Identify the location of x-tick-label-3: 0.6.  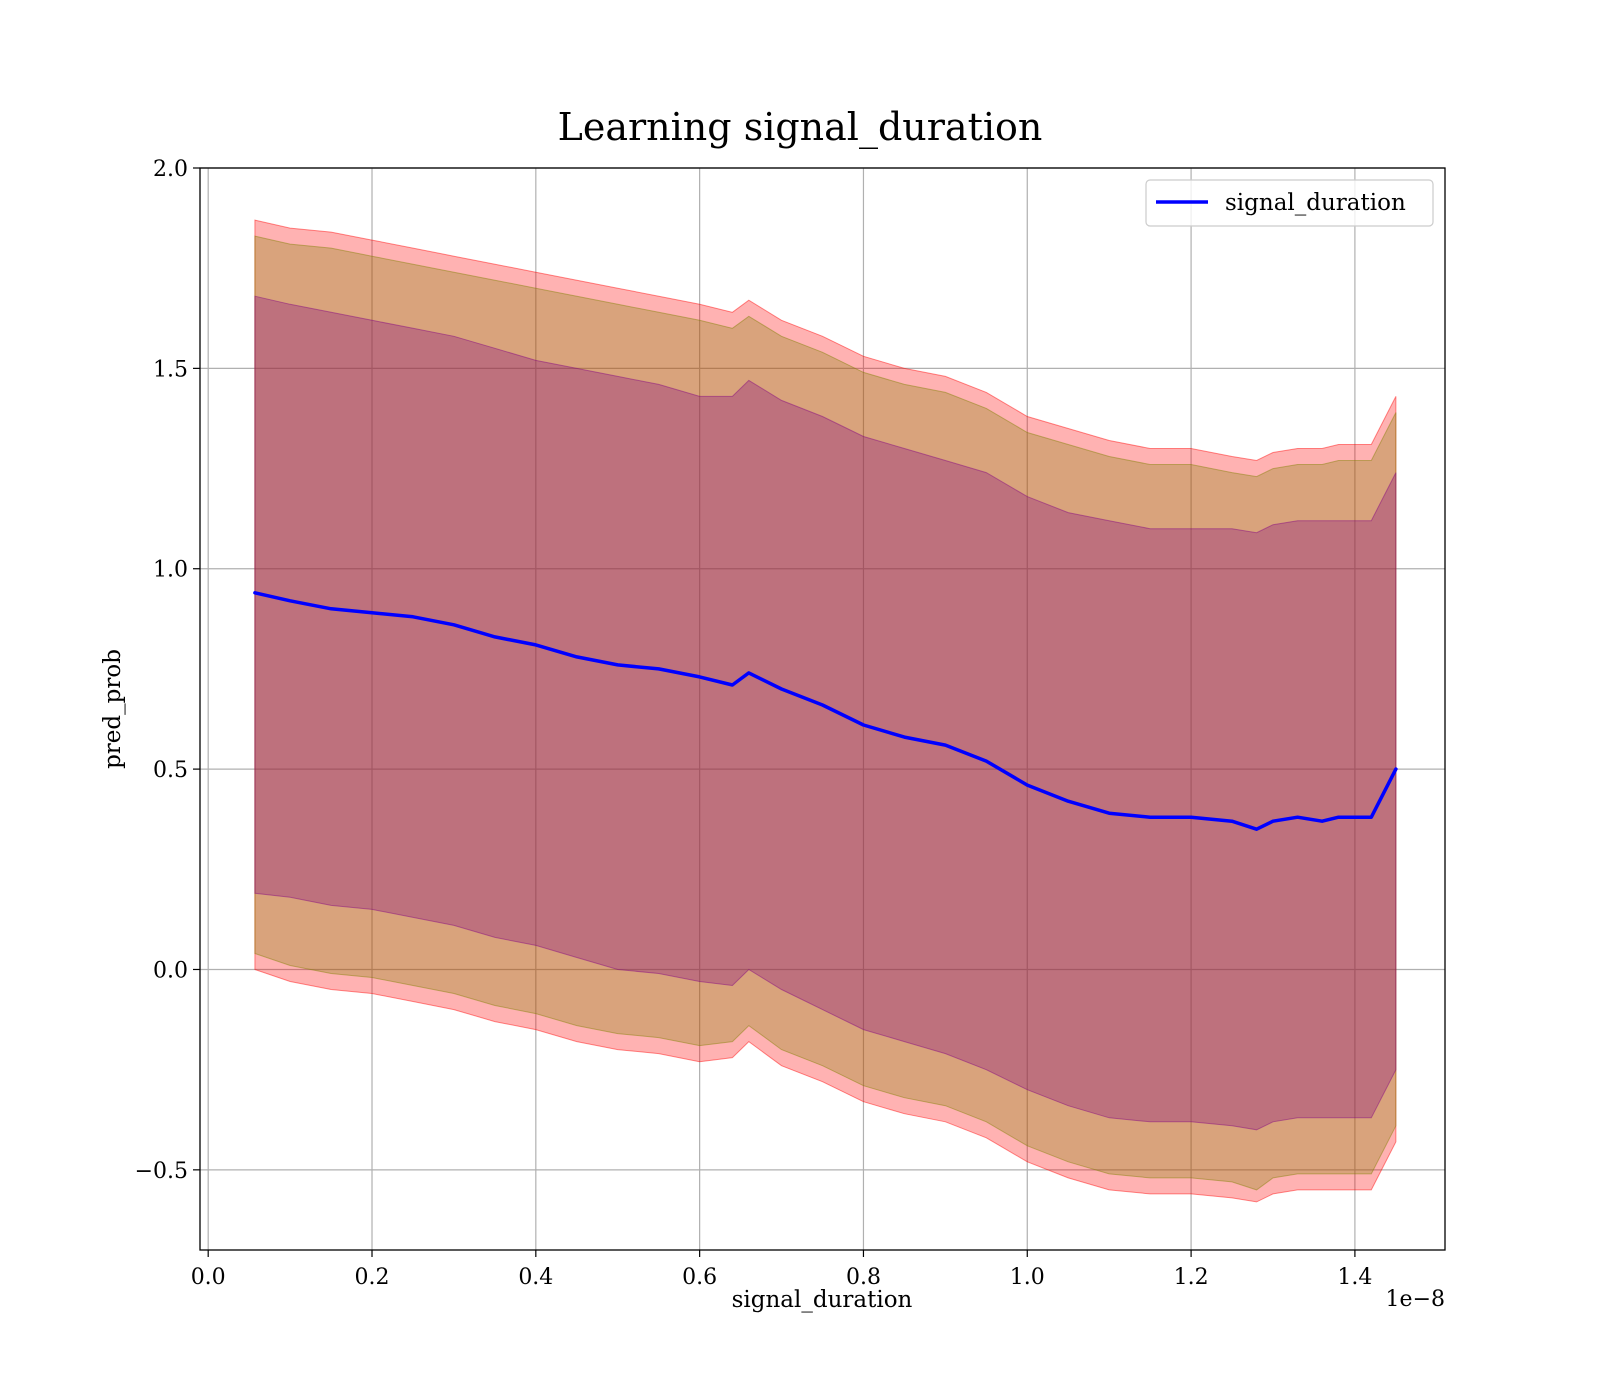
(699, 1277).